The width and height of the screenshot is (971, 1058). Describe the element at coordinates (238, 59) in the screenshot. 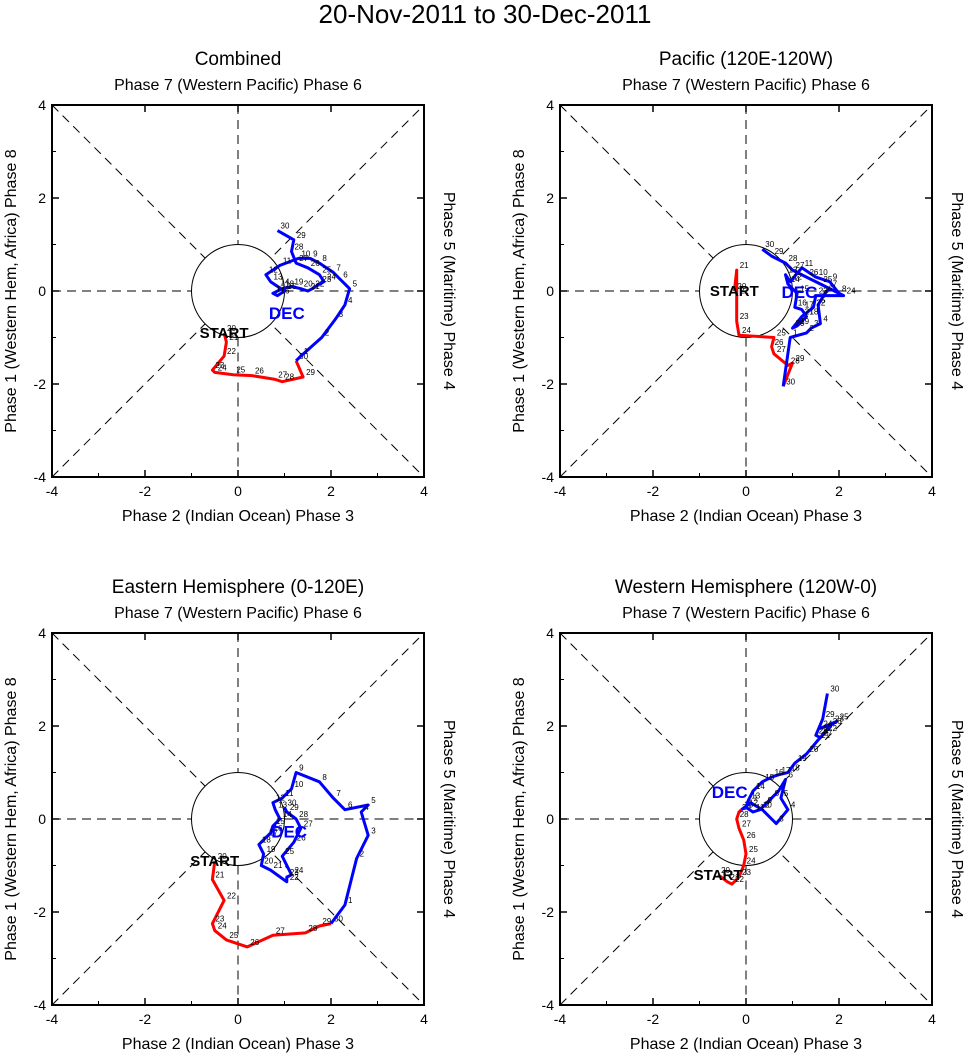

I see `panel-title: Combined` at that location.